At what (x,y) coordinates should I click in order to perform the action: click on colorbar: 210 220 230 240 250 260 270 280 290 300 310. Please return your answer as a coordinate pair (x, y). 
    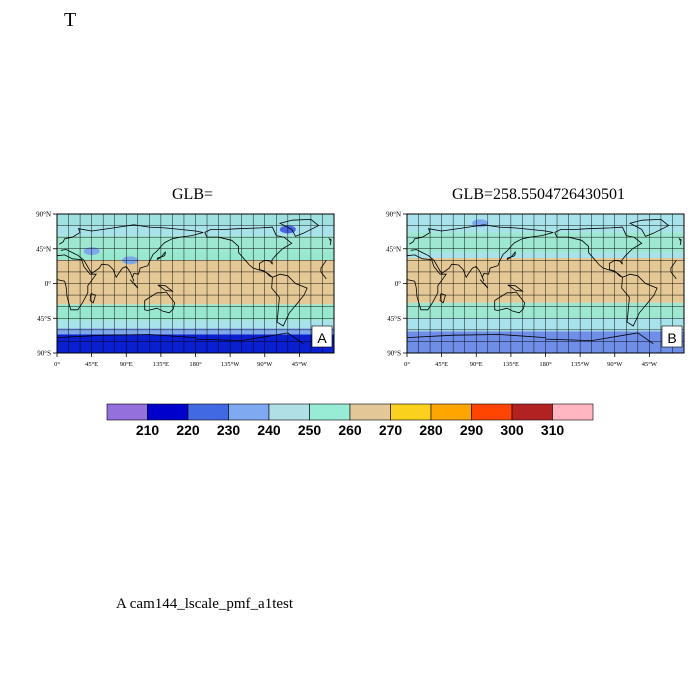
    Looking at the image, I should click on (350, 420).